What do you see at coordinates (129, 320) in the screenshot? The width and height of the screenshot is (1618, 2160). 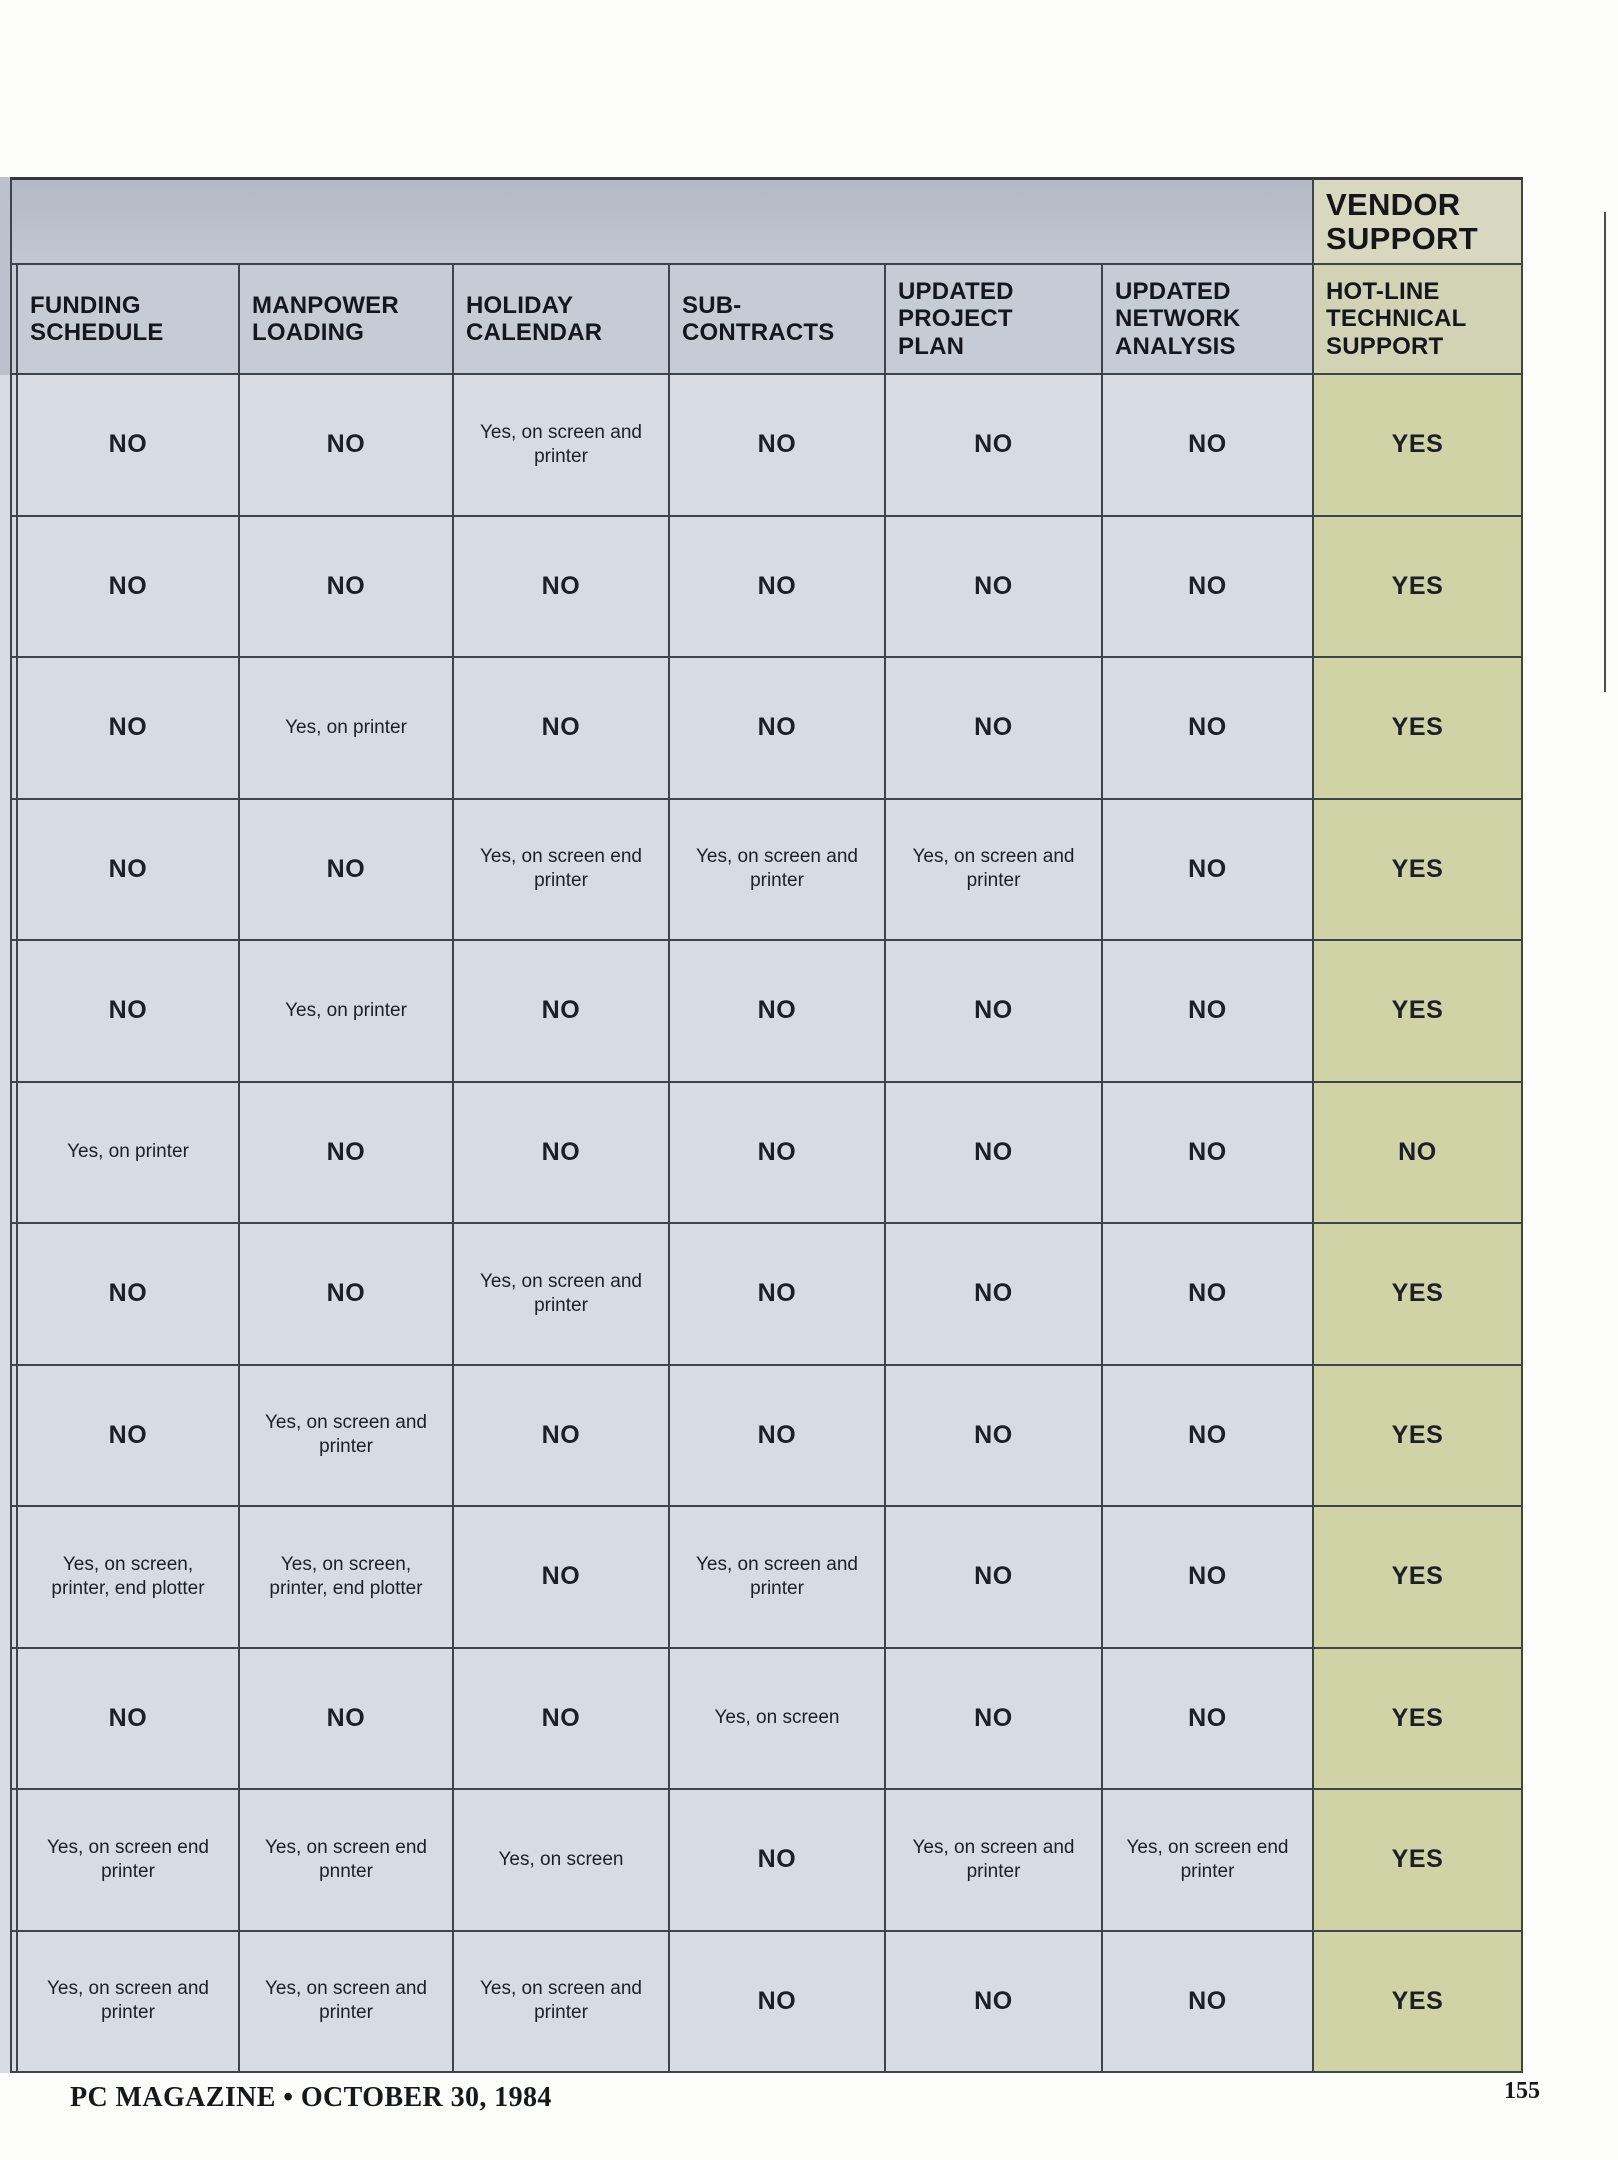 I see `column-header-funding-schedule: FUNDING SCHEDULE` at bounding box center [129, 320].